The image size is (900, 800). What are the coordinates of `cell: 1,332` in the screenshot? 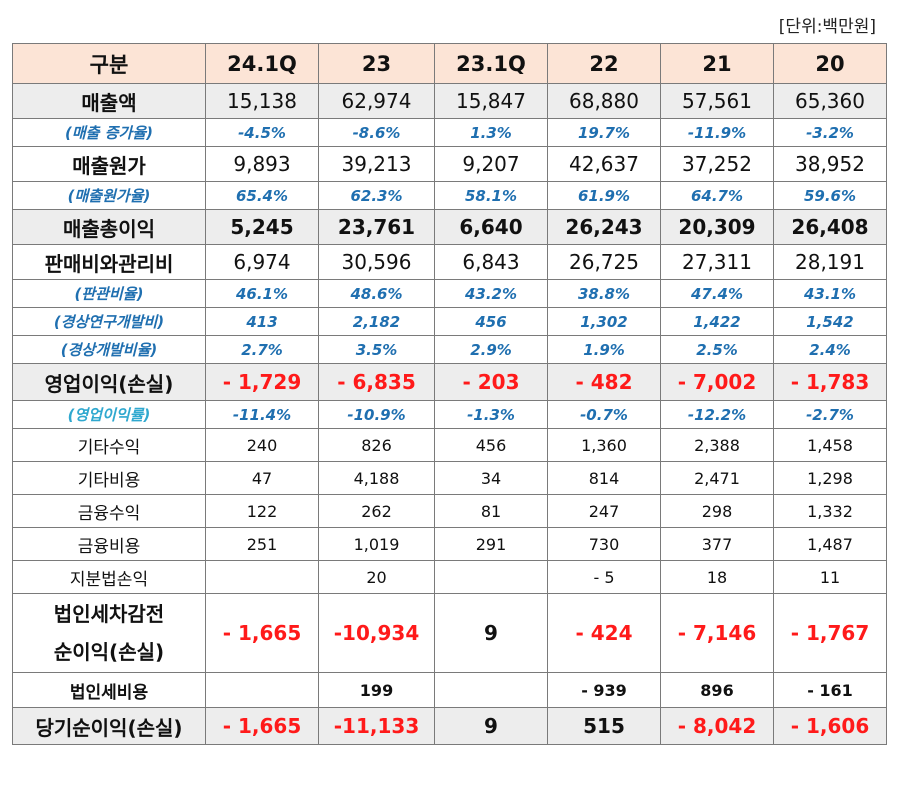 It's located at (830, 511).